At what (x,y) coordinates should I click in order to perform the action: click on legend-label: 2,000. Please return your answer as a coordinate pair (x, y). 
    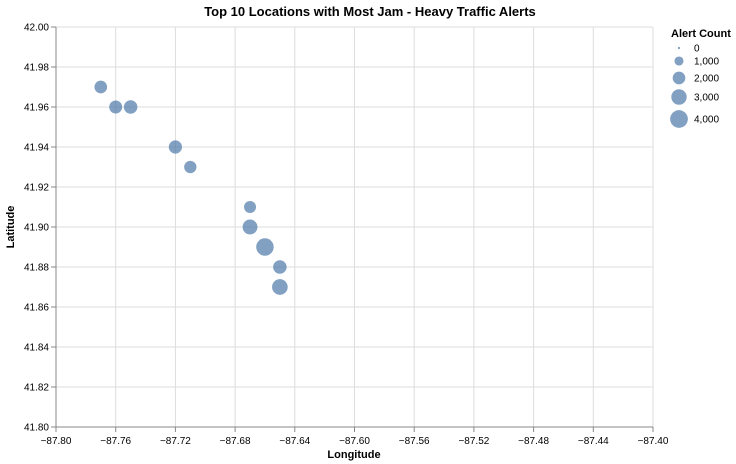
    Looking at the image, I should click on (706, 79).